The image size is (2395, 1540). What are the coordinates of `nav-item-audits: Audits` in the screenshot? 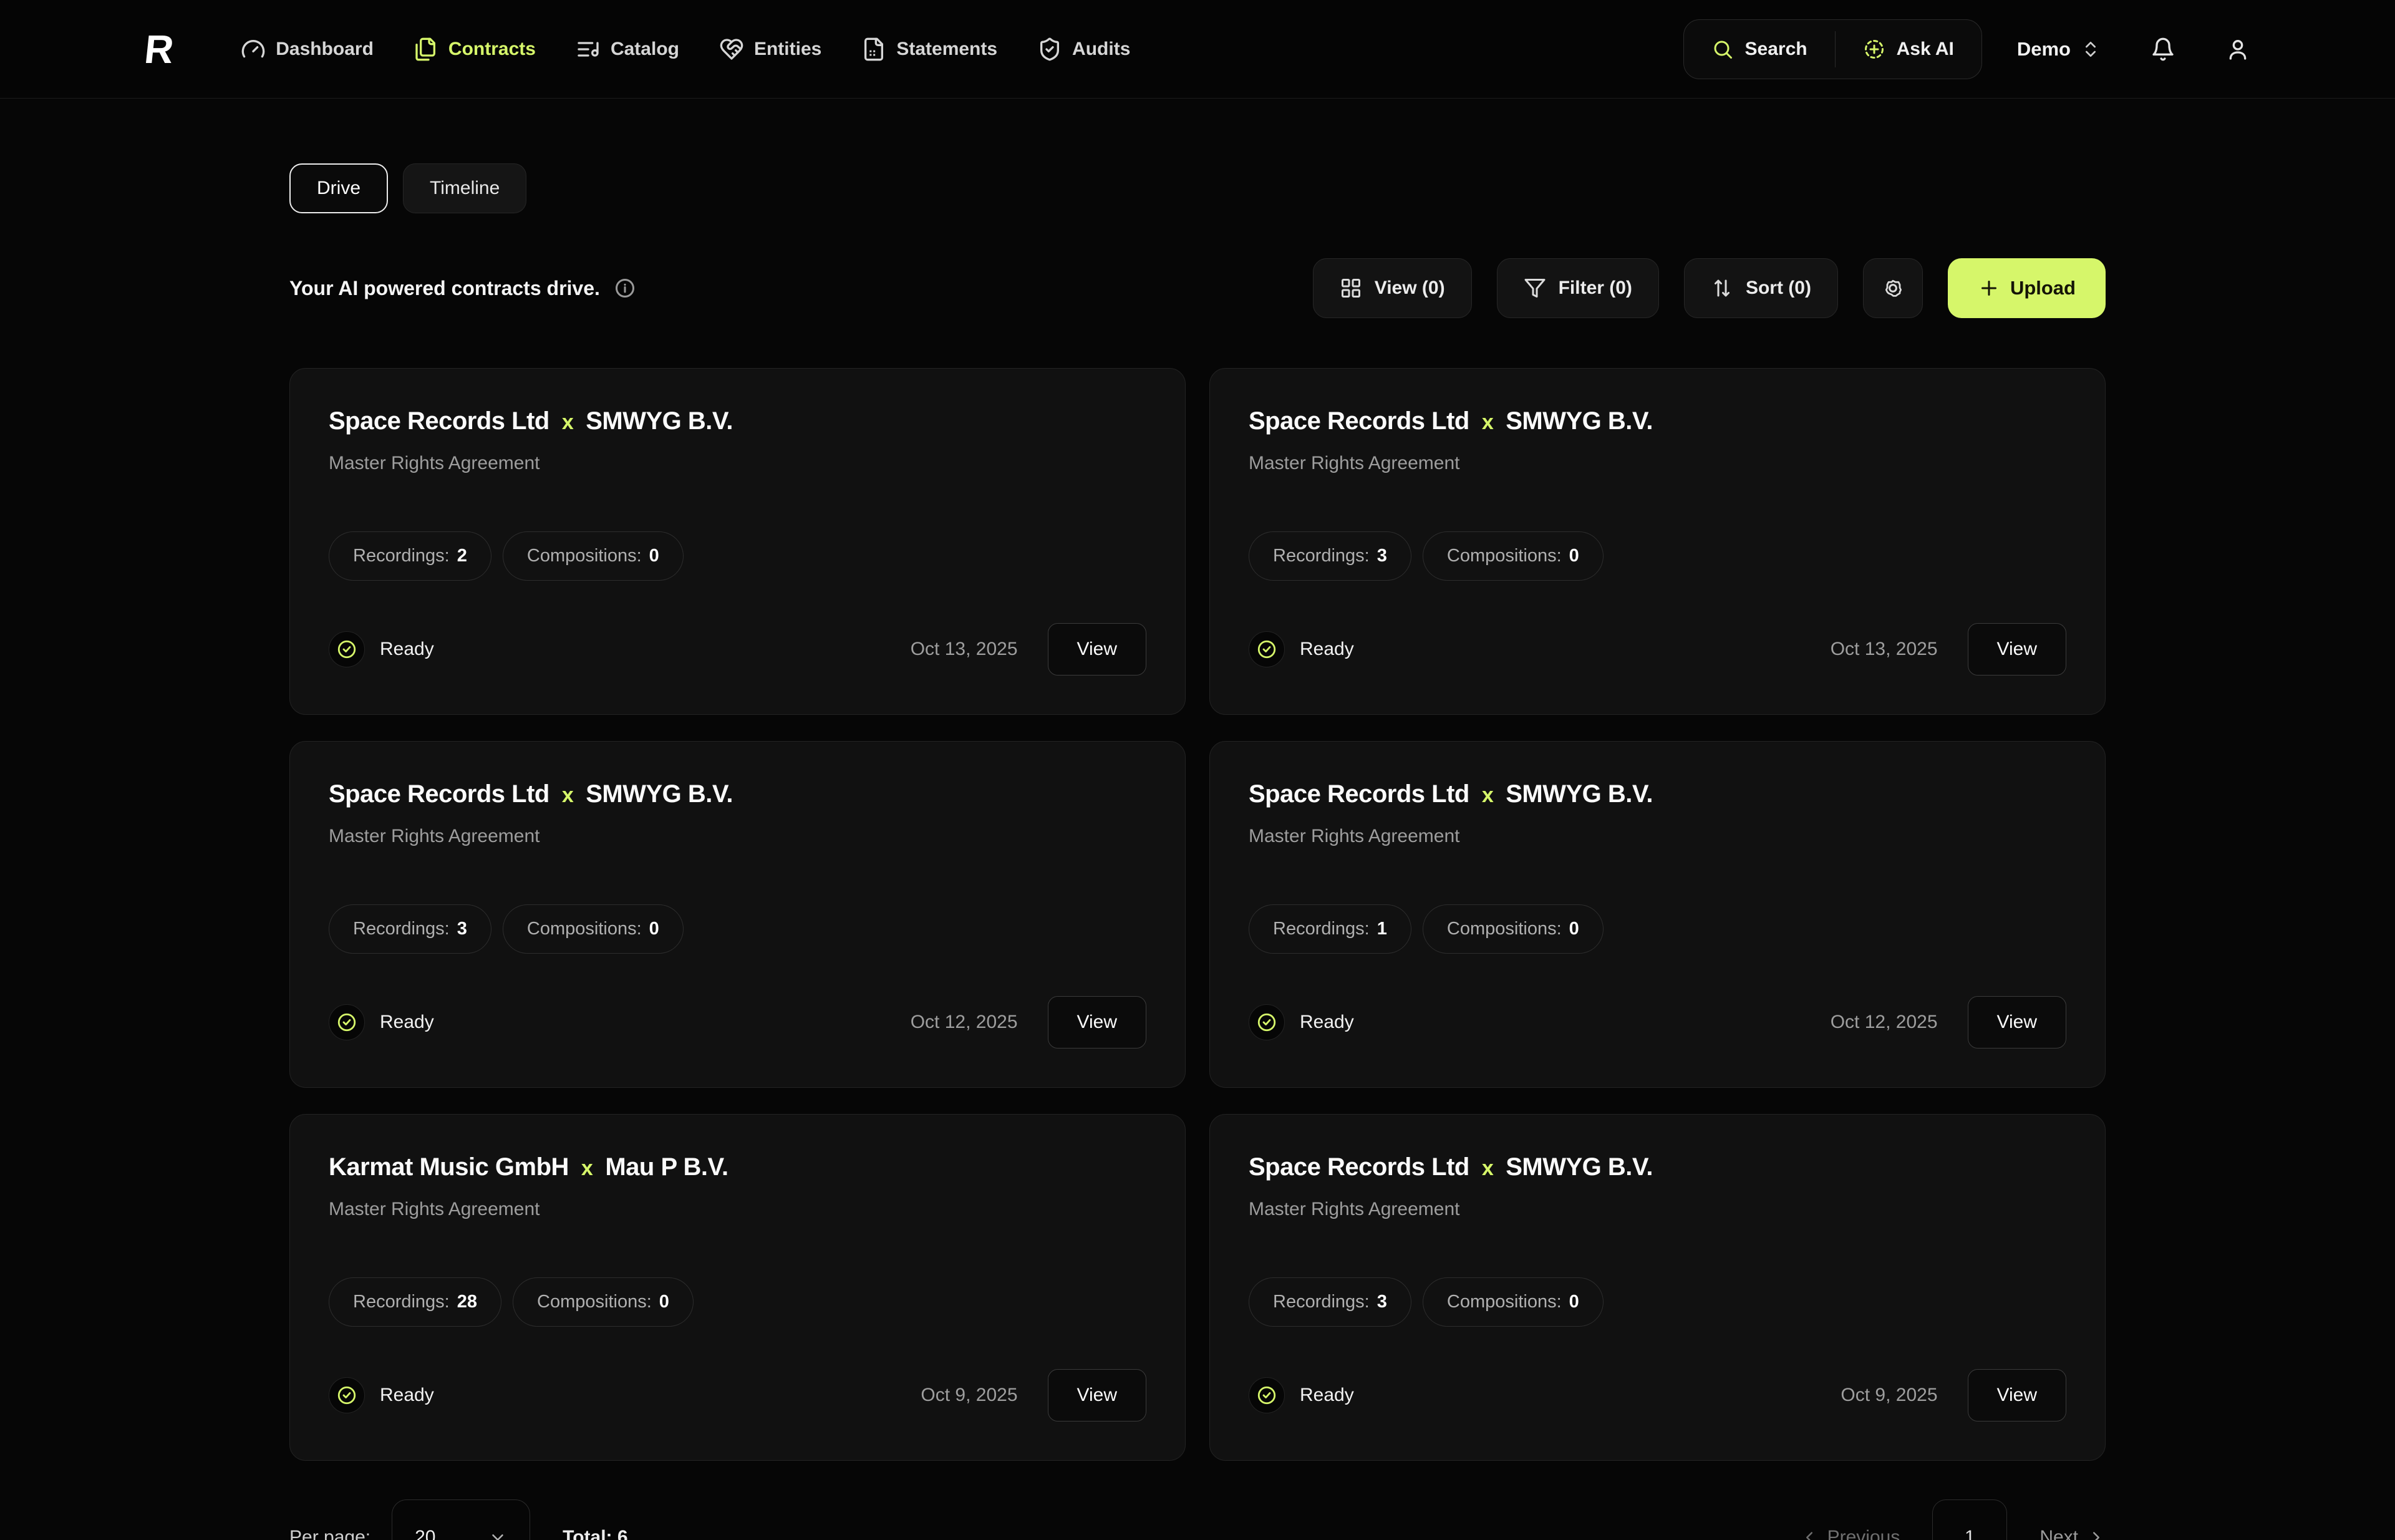 It's located at (1083, 49).